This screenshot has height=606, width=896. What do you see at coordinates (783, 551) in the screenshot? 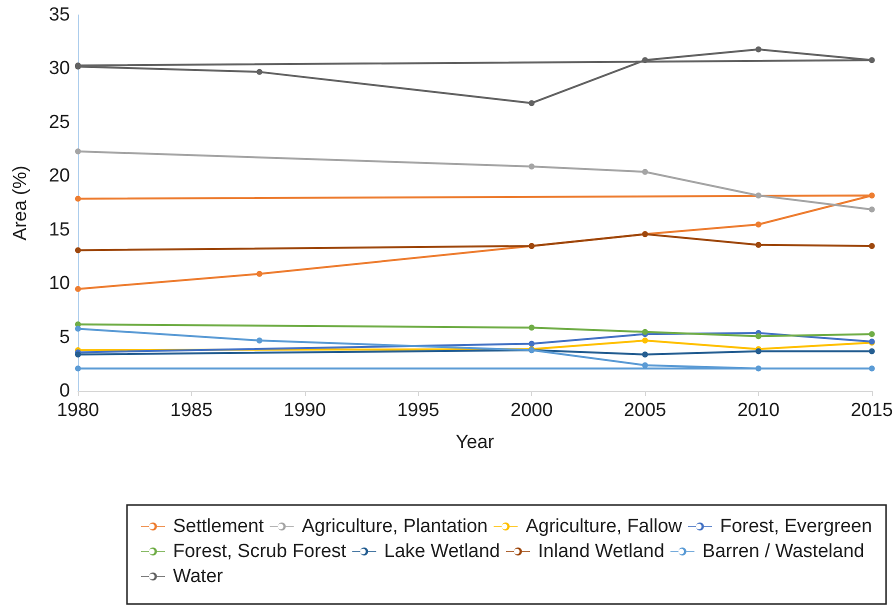
I see `legend-label: Barren / Wasteland` at bounding box center [783, 551].